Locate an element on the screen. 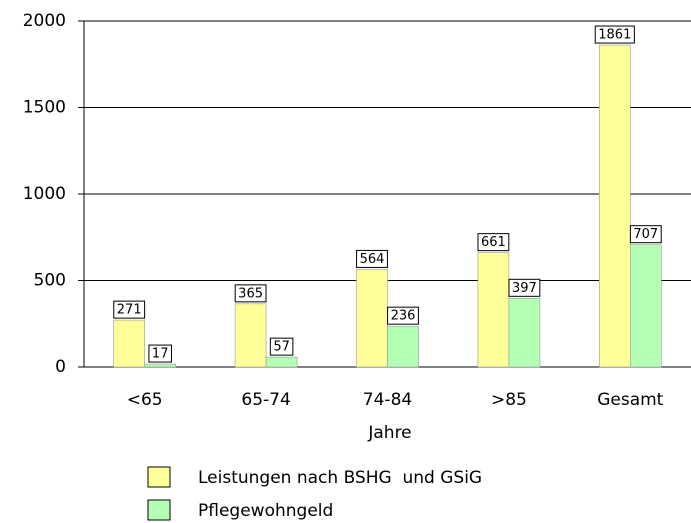  value-label: 57 is located at coordinates (281, 347).